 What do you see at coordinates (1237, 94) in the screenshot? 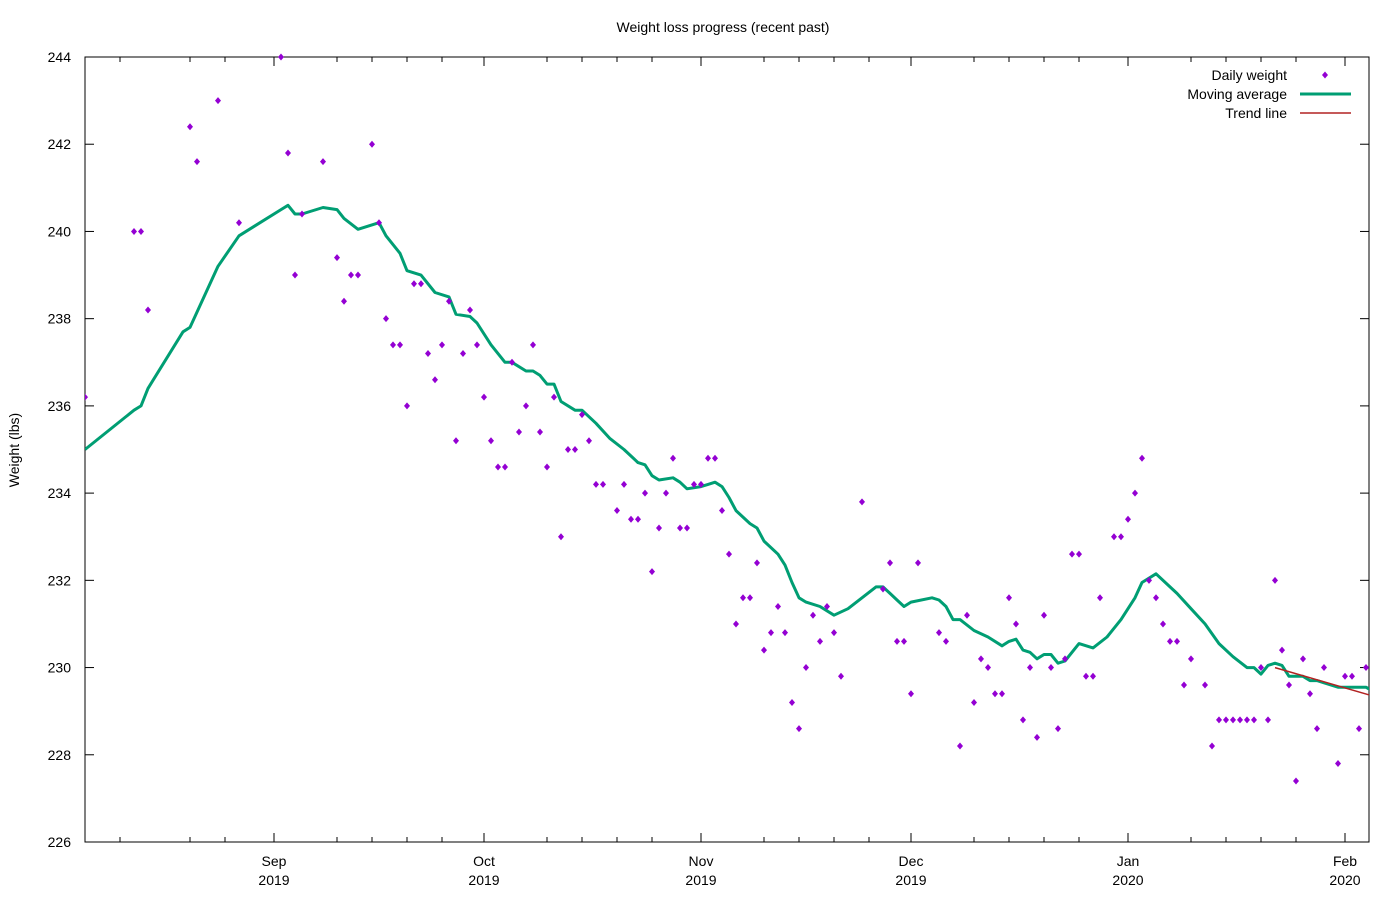
I see `legend-label: Moving average` at bounding box center [1237, 94].